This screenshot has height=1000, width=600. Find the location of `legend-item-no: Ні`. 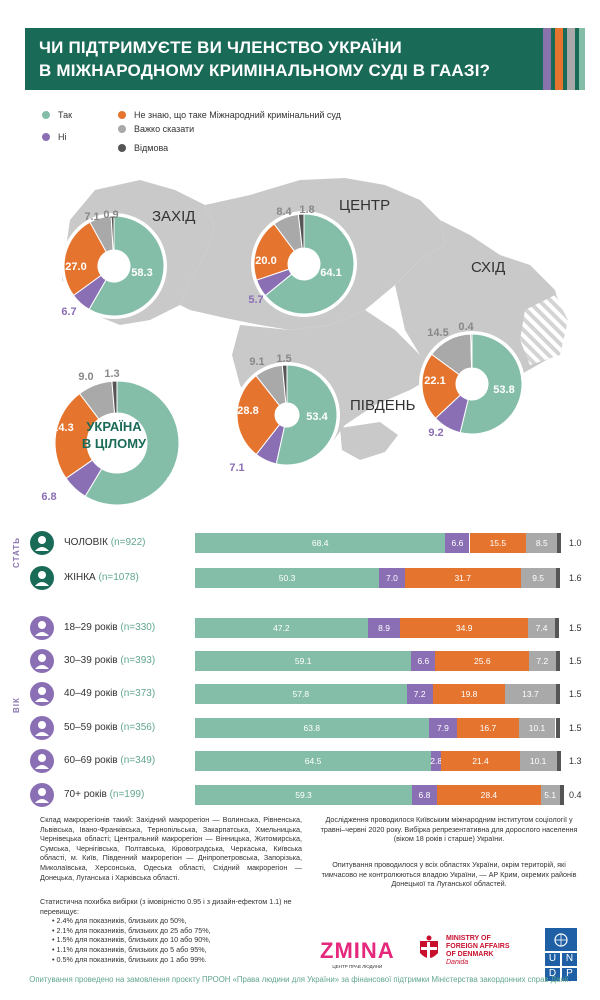

legend-item-no: Ні is located at coordinates (54, 137).